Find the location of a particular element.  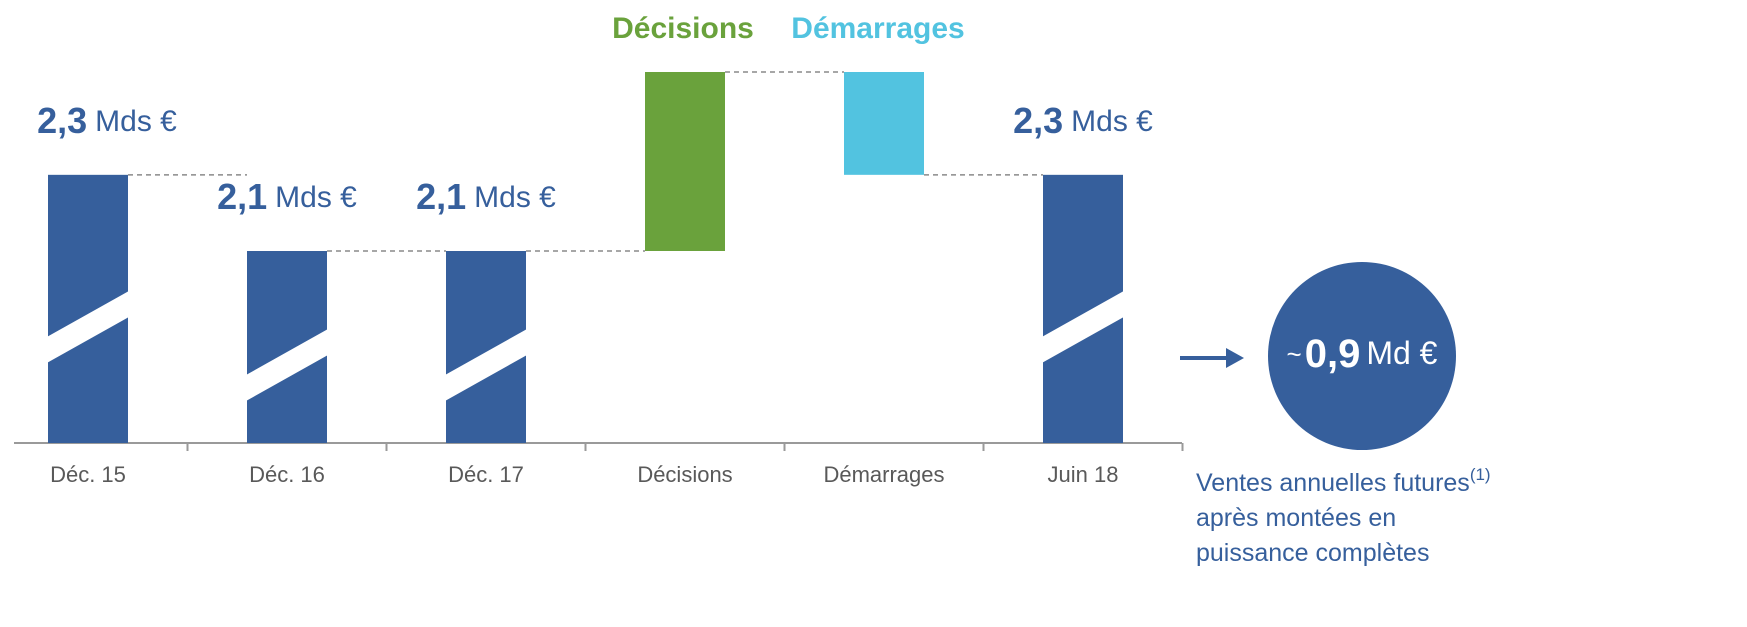

callout-note-line: Ventes annuelles futures is located at coordinates (1333, 483).